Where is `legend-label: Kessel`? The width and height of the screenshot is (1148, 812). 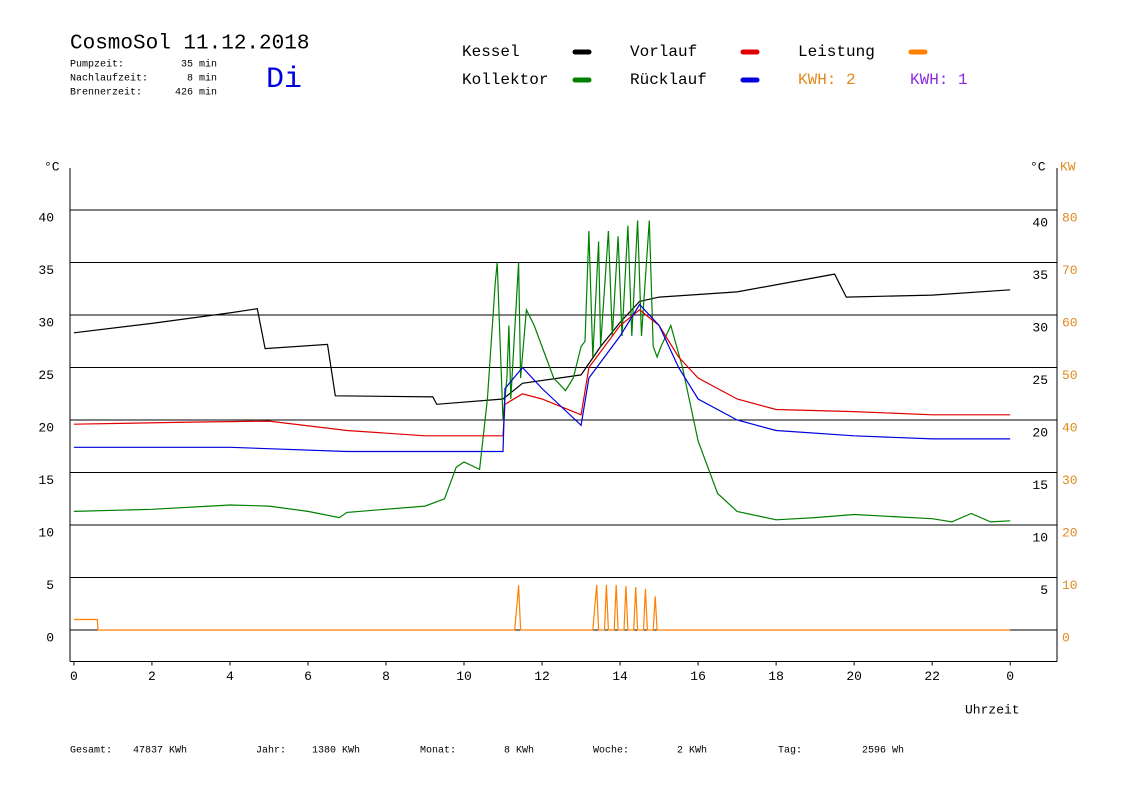
legend-label: Kessel is located at coordinates (491, 52).